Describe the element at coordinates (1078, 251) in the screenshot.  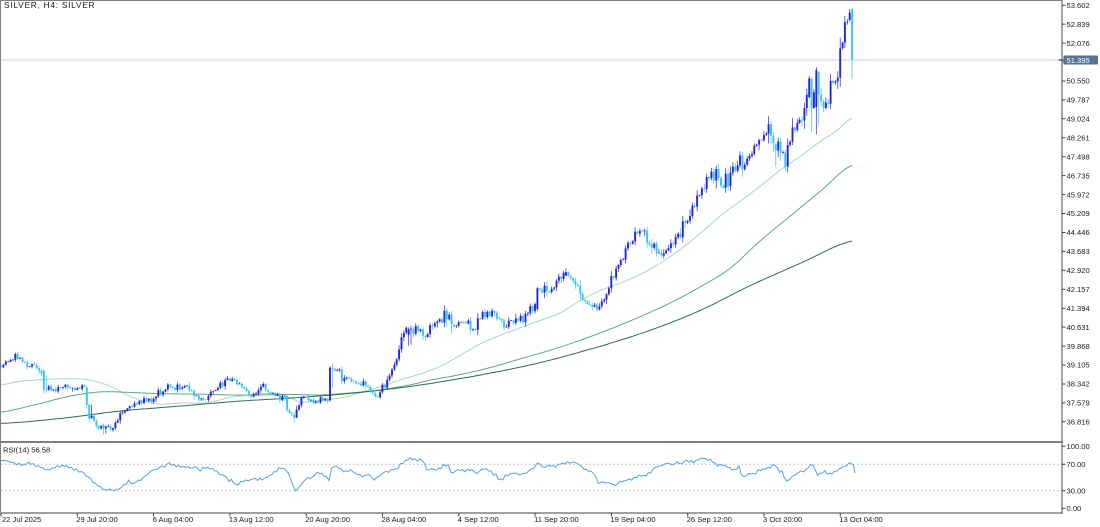
I see `svg-text: 43.683` at that location.